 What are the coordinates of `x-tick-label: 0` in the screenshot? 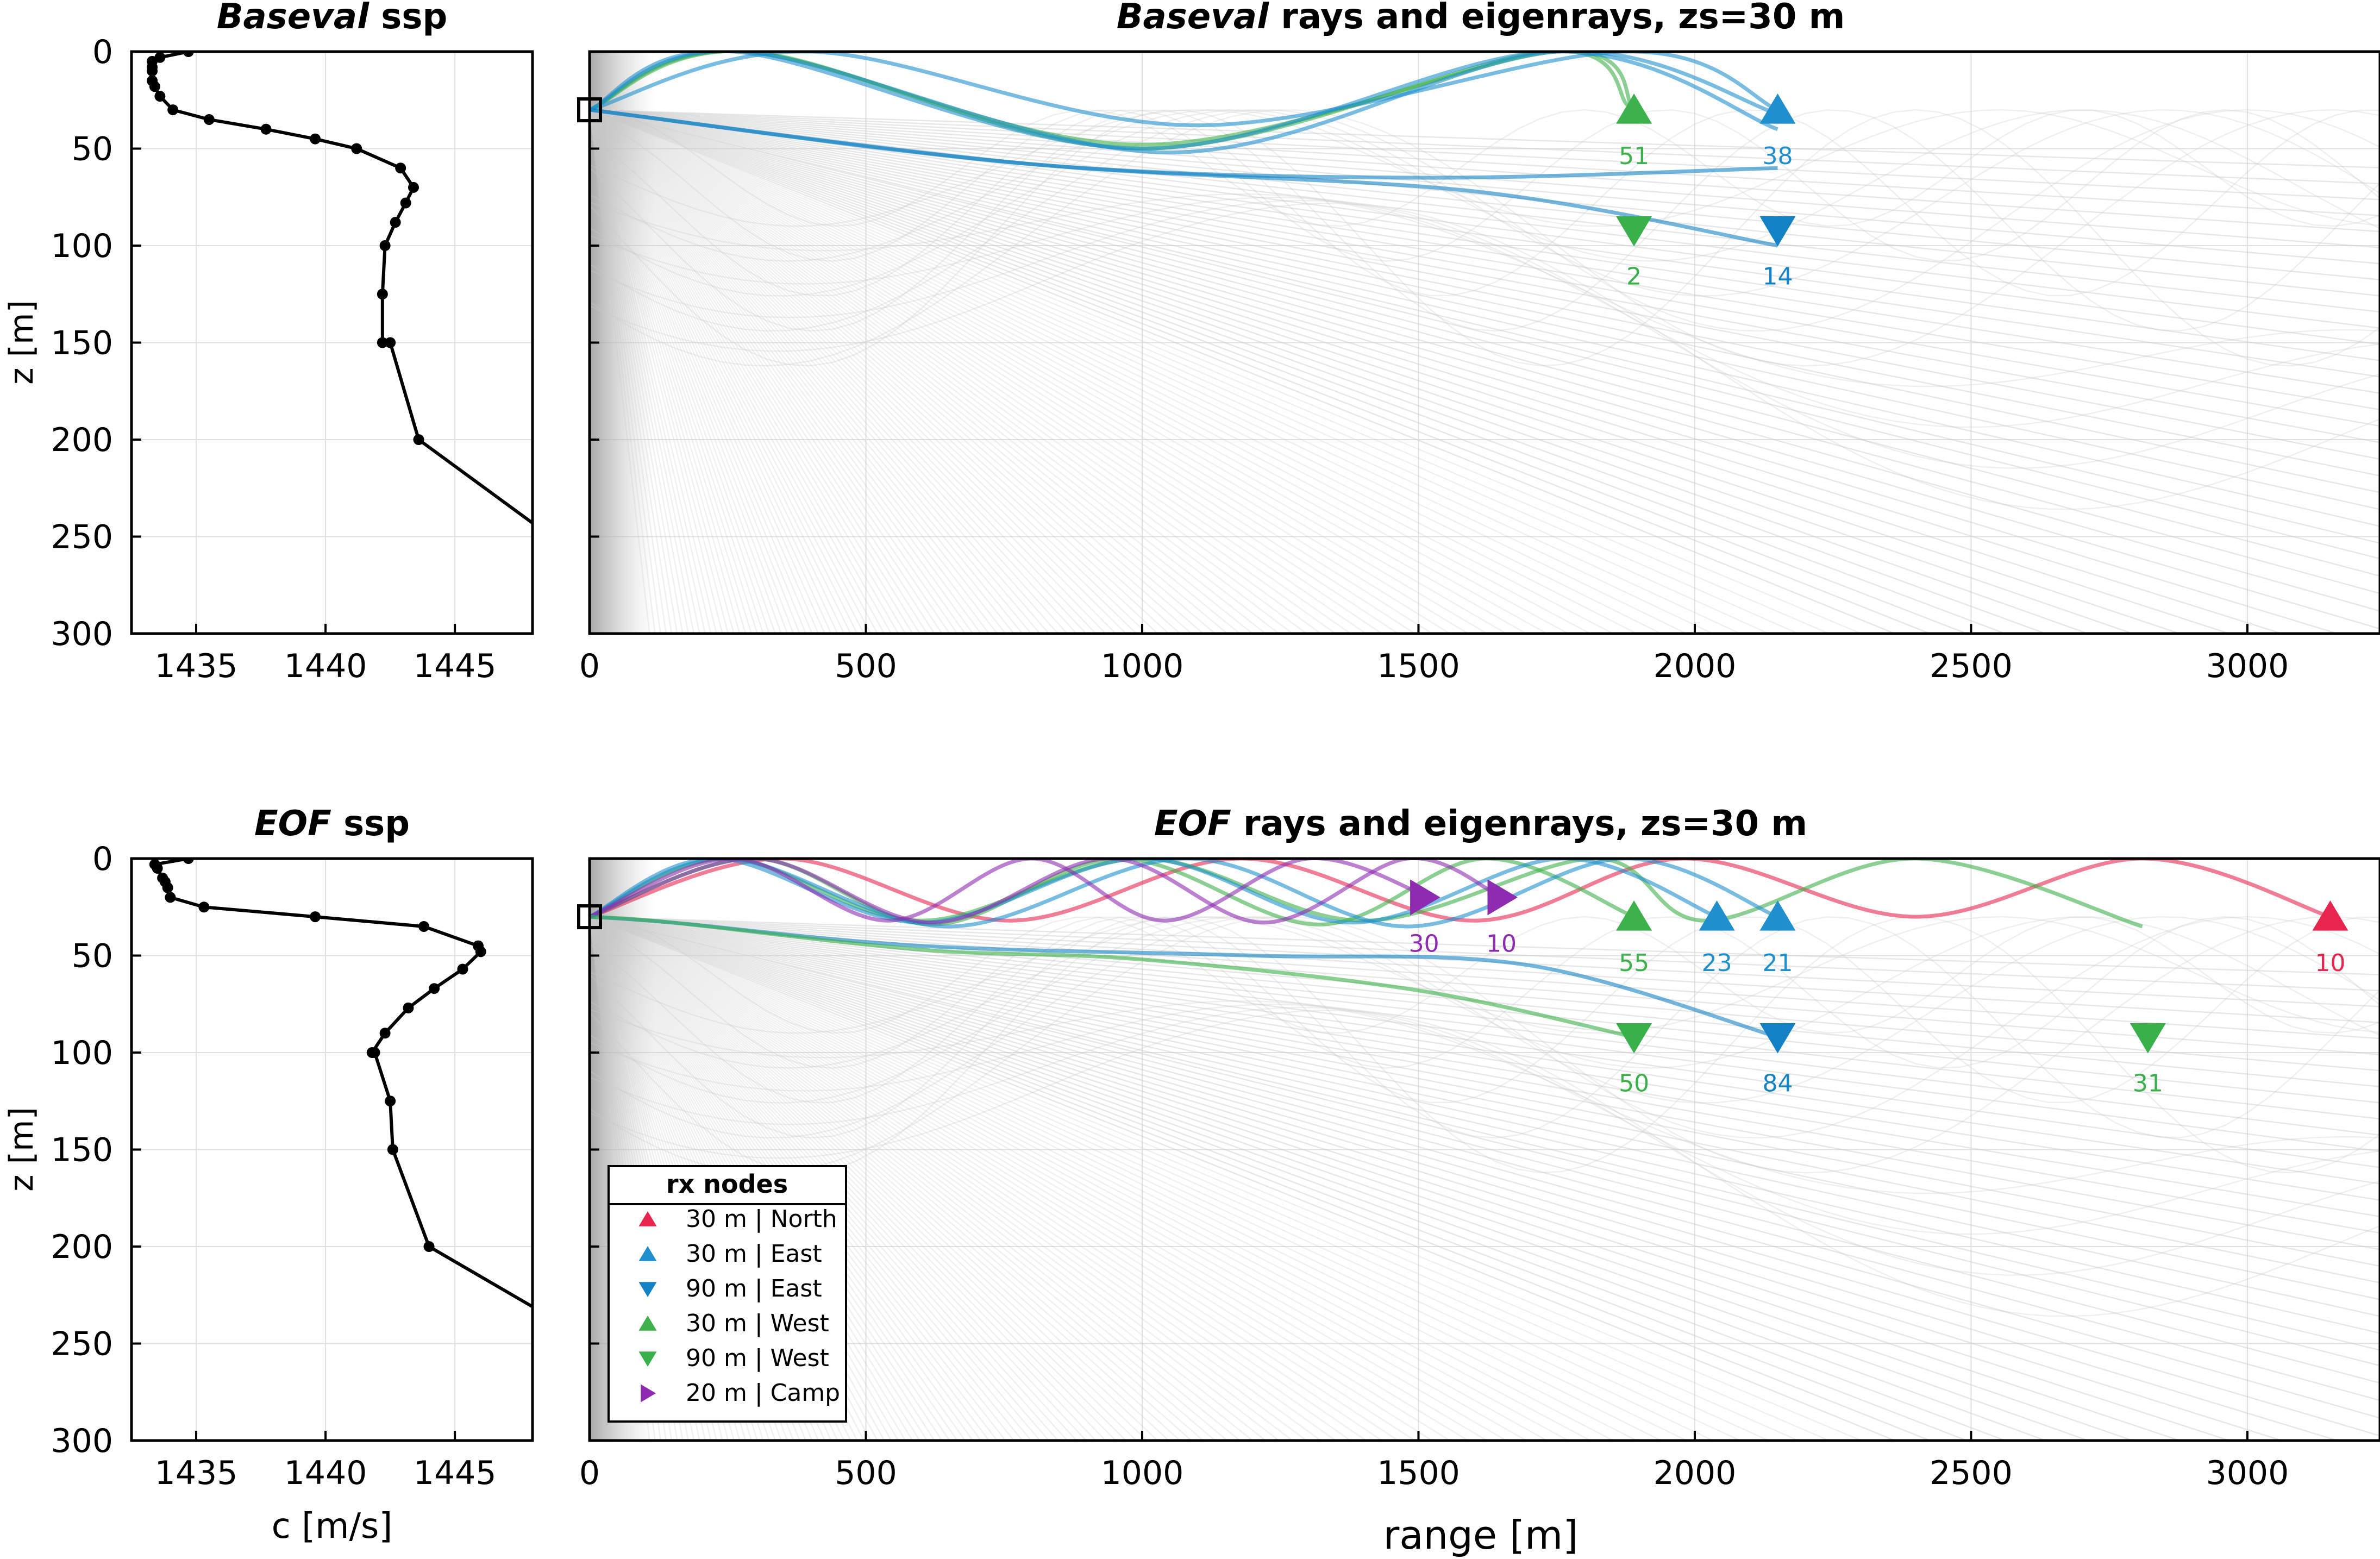 It's located at (589, 666).